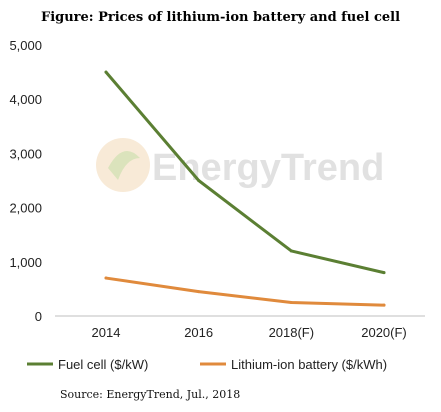  Describe the element at coordinates (384, 332) in the screenshot. I see `x-tick-label: 2020(F)` at that location.